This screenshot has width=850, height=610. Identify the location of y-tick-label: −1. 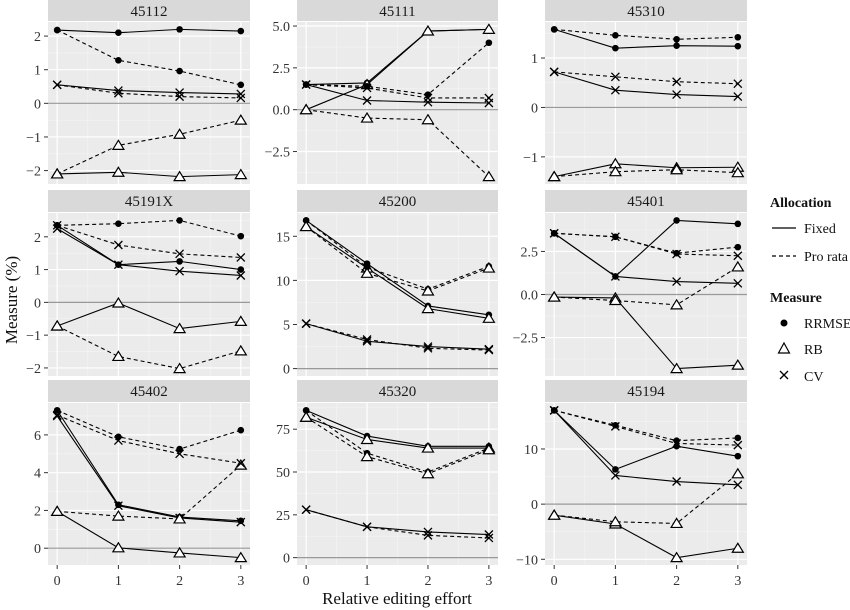
(33, 138).